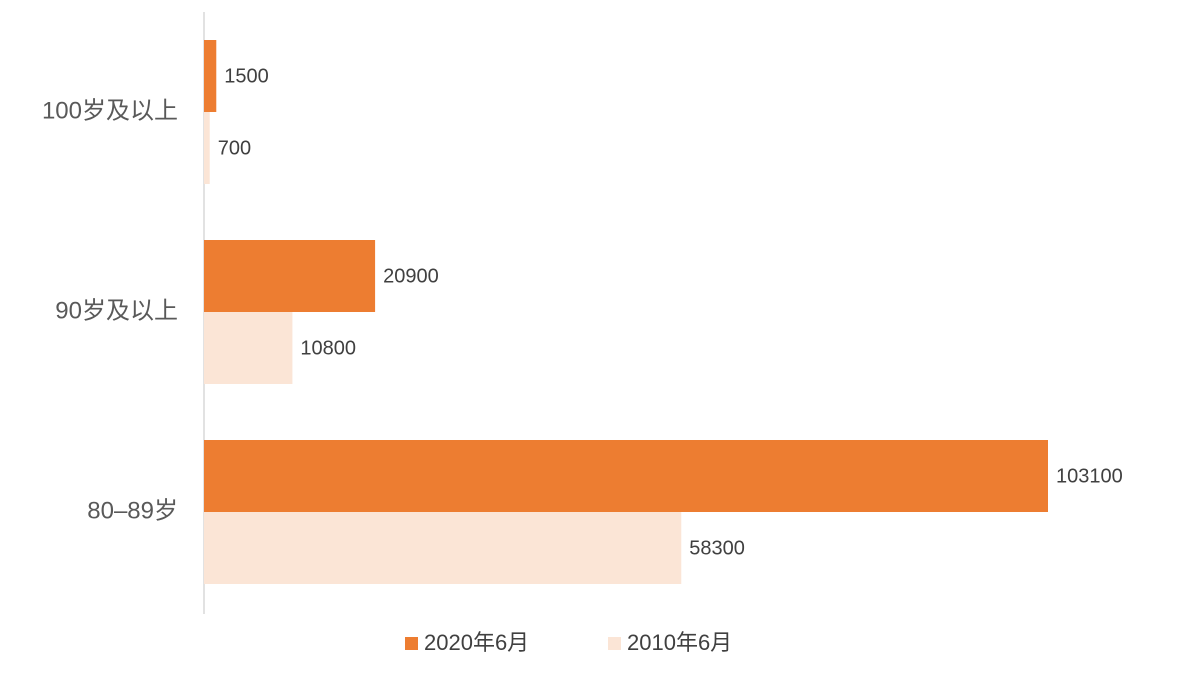  I want to click on value-label: 103100, so click(1089, 476).